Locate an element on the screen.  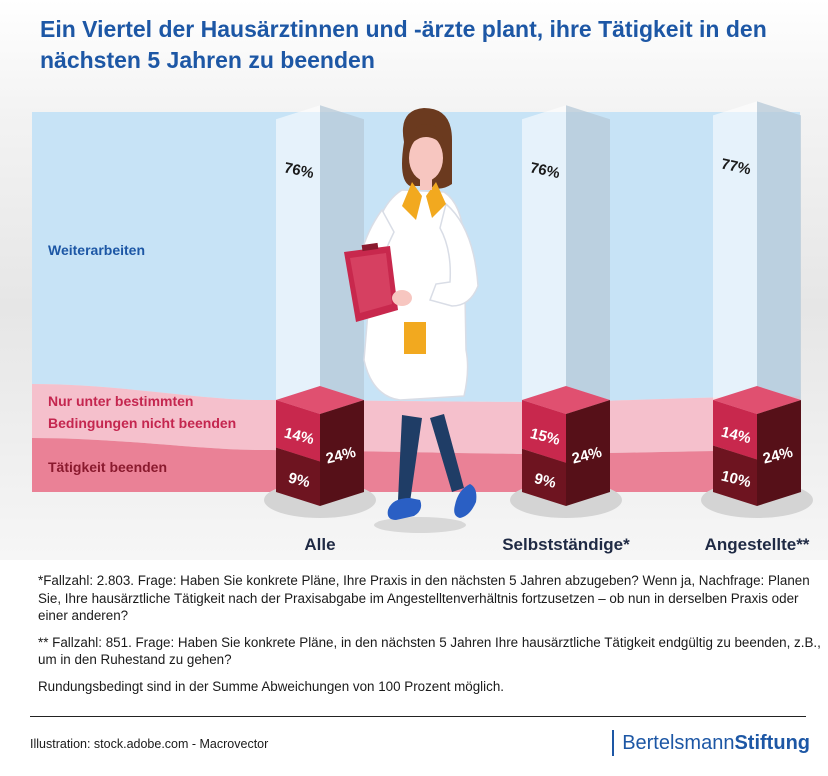
bertelsmann-stiftung-logo: BertelsmannStiftung is located at coordinates (711, 743).